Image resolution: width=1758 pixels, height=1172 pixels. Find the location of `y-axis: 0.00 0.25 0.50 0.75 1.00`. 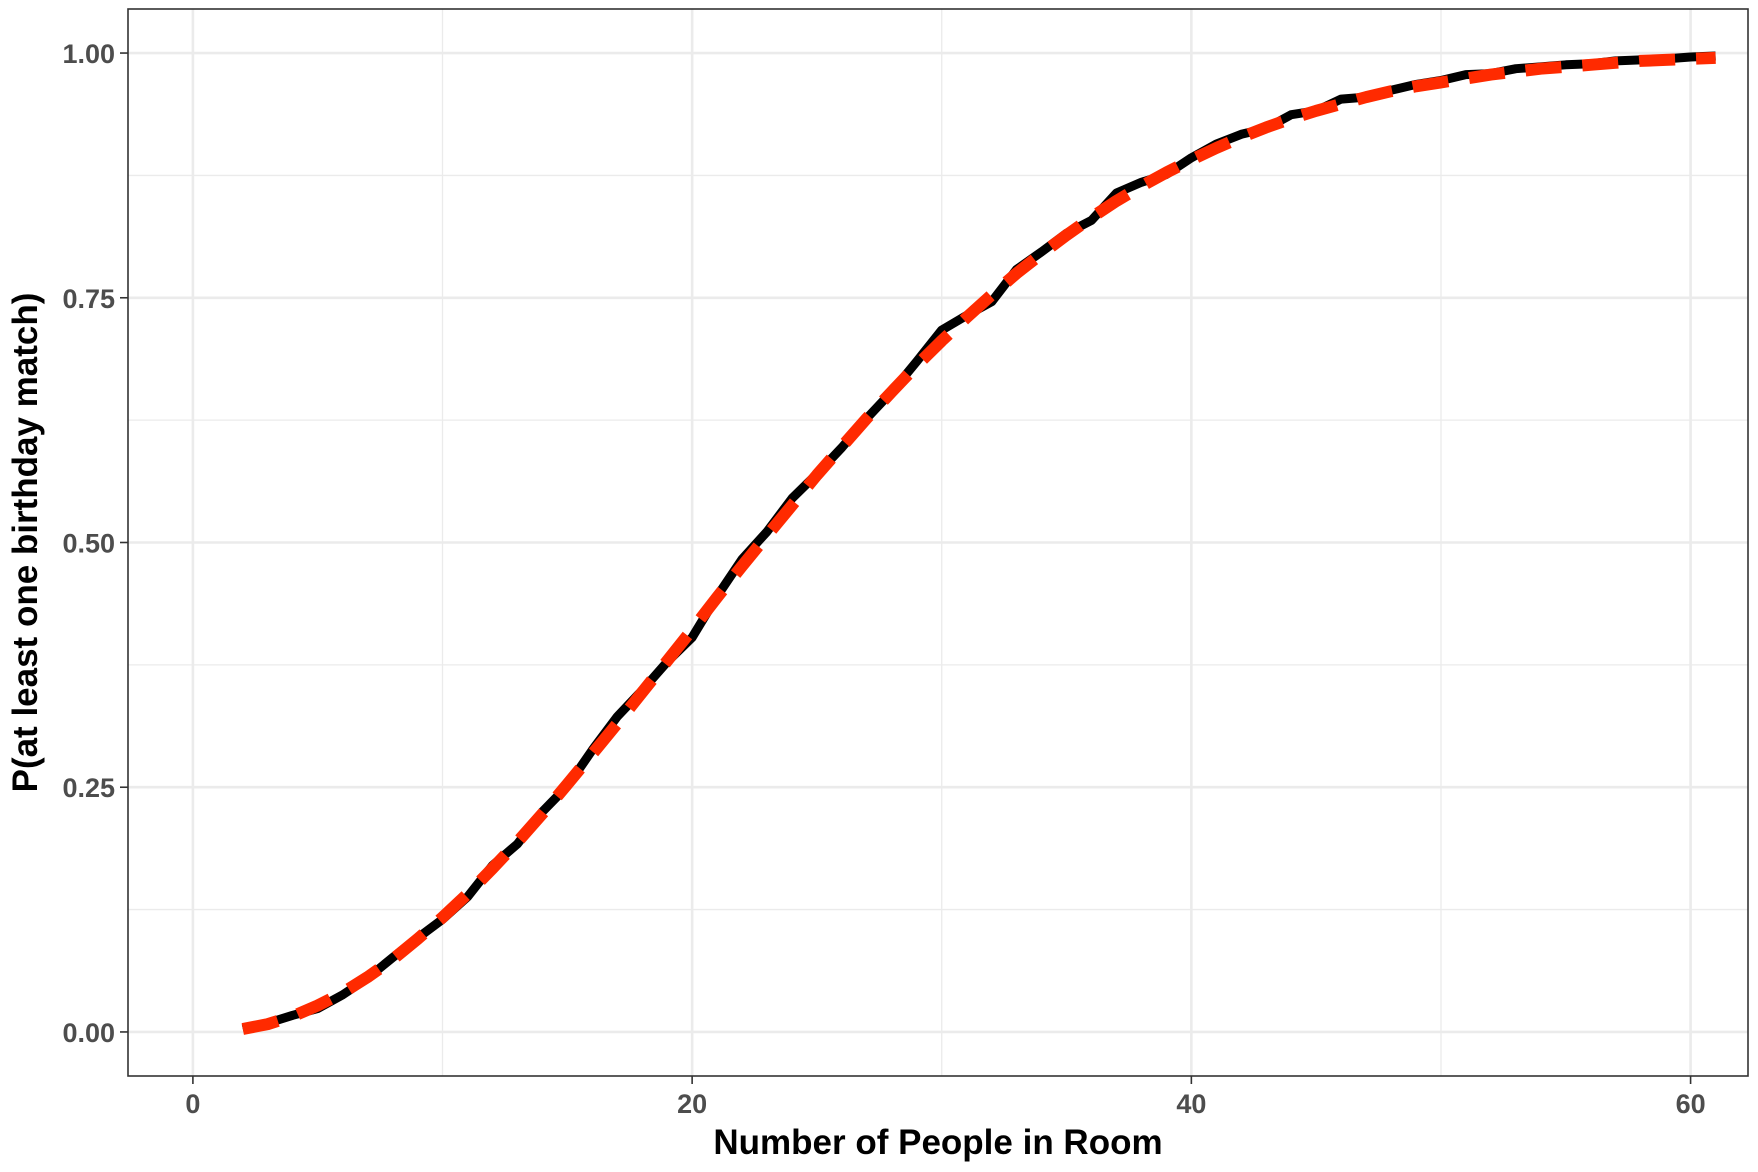

y-axis: 0.00 0.25 0.50 0.75 1.00 is located at coordinates (95, 543).